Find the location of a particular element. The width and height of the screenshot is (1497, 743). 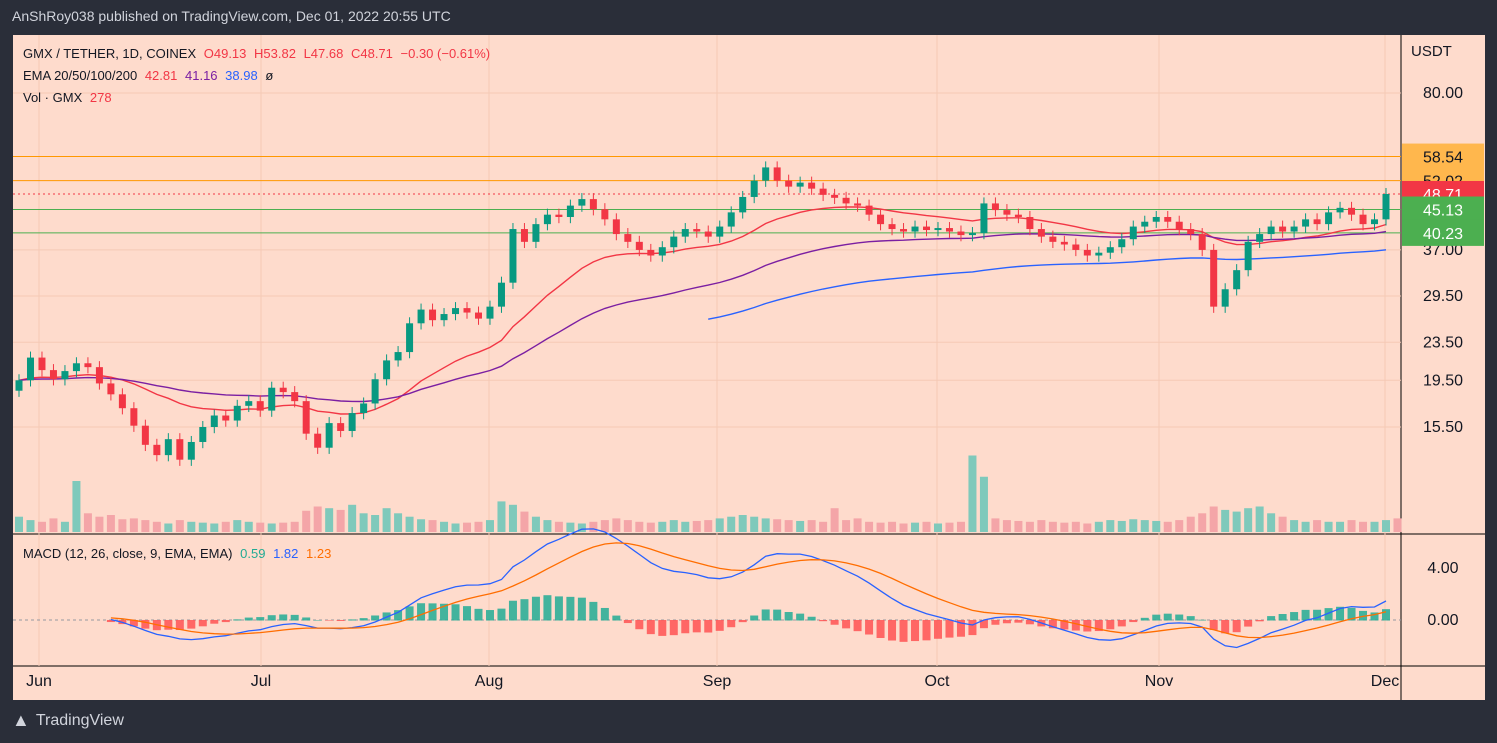

tv-logo-icon: ▲ is located at coordinates (21, 720).